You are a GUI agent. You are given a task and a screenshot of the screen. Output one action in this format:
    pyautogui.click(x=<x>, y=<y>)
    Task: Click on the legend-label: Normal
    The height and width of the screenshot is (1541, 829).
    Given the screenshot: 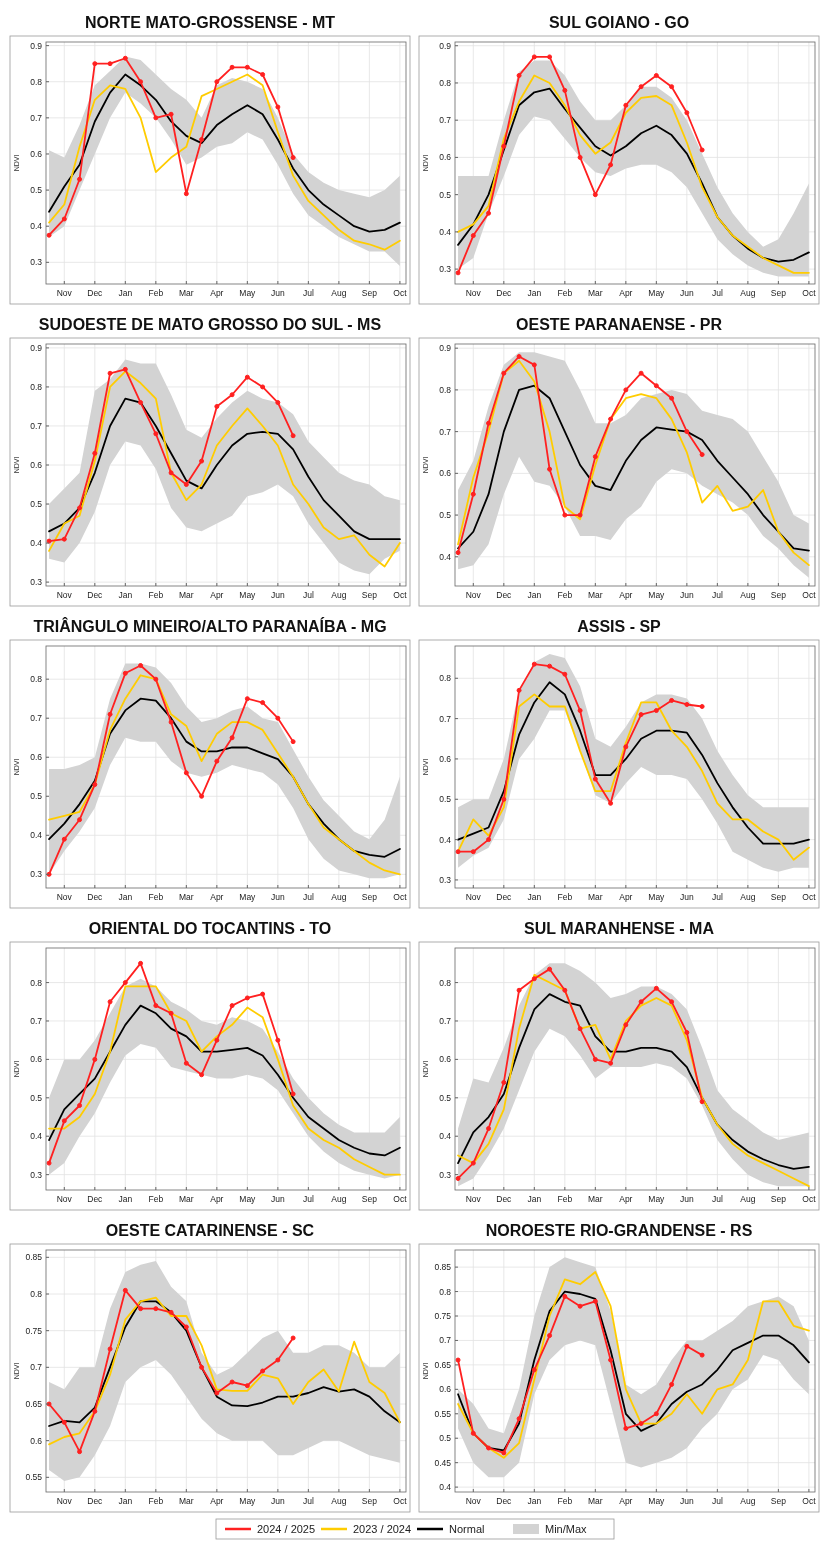 What is the action you would take?
    pyautogui.click(x=466, y=1529)
    